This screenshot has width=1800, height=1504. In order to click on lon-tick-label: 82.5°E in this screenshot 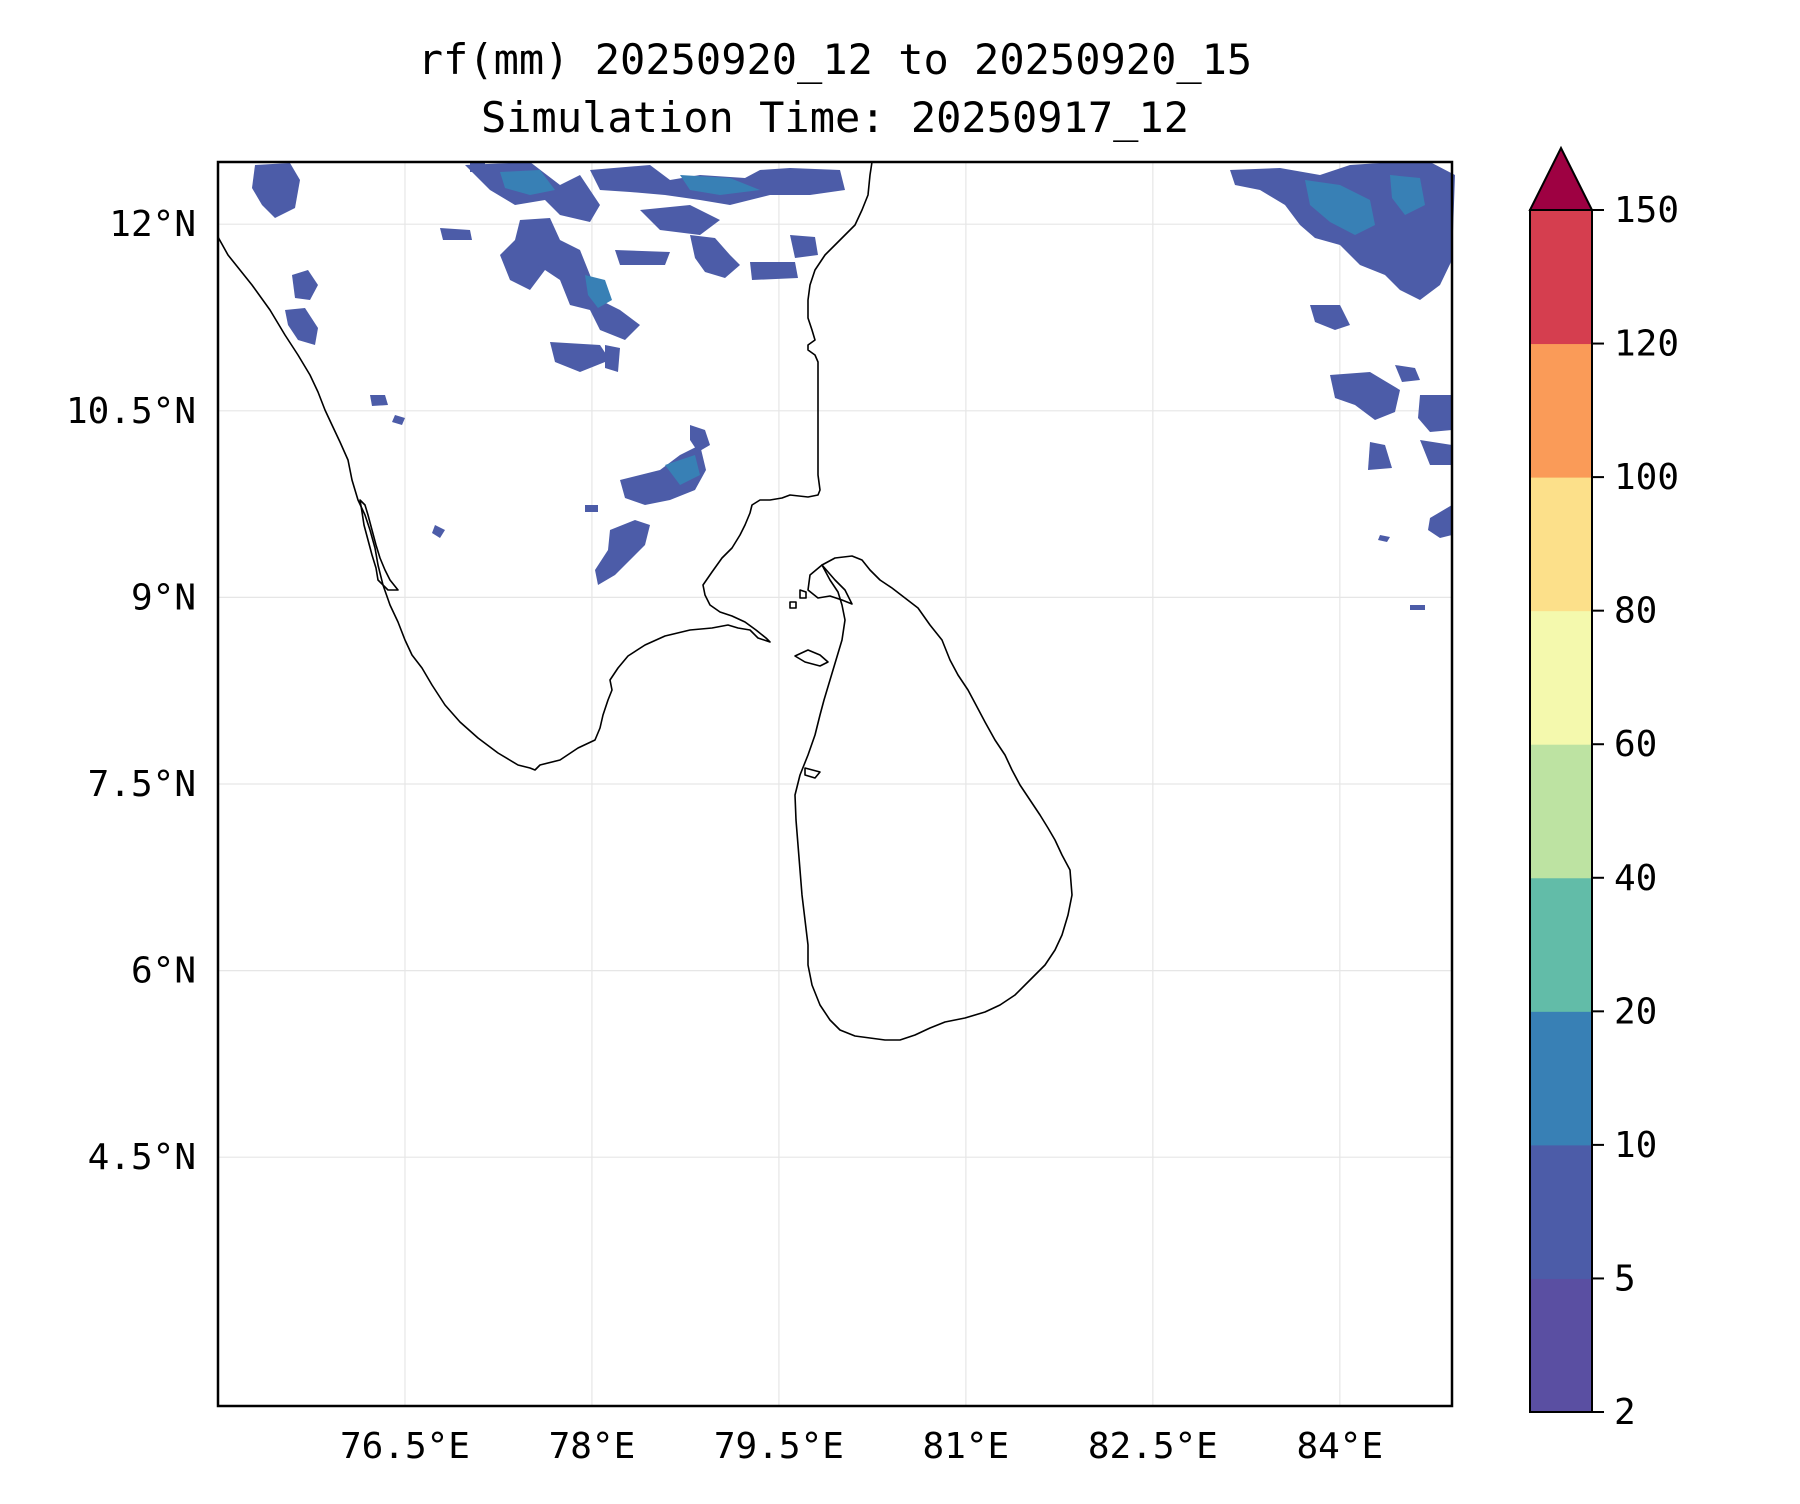, I will do `click(1153, 1446)`.